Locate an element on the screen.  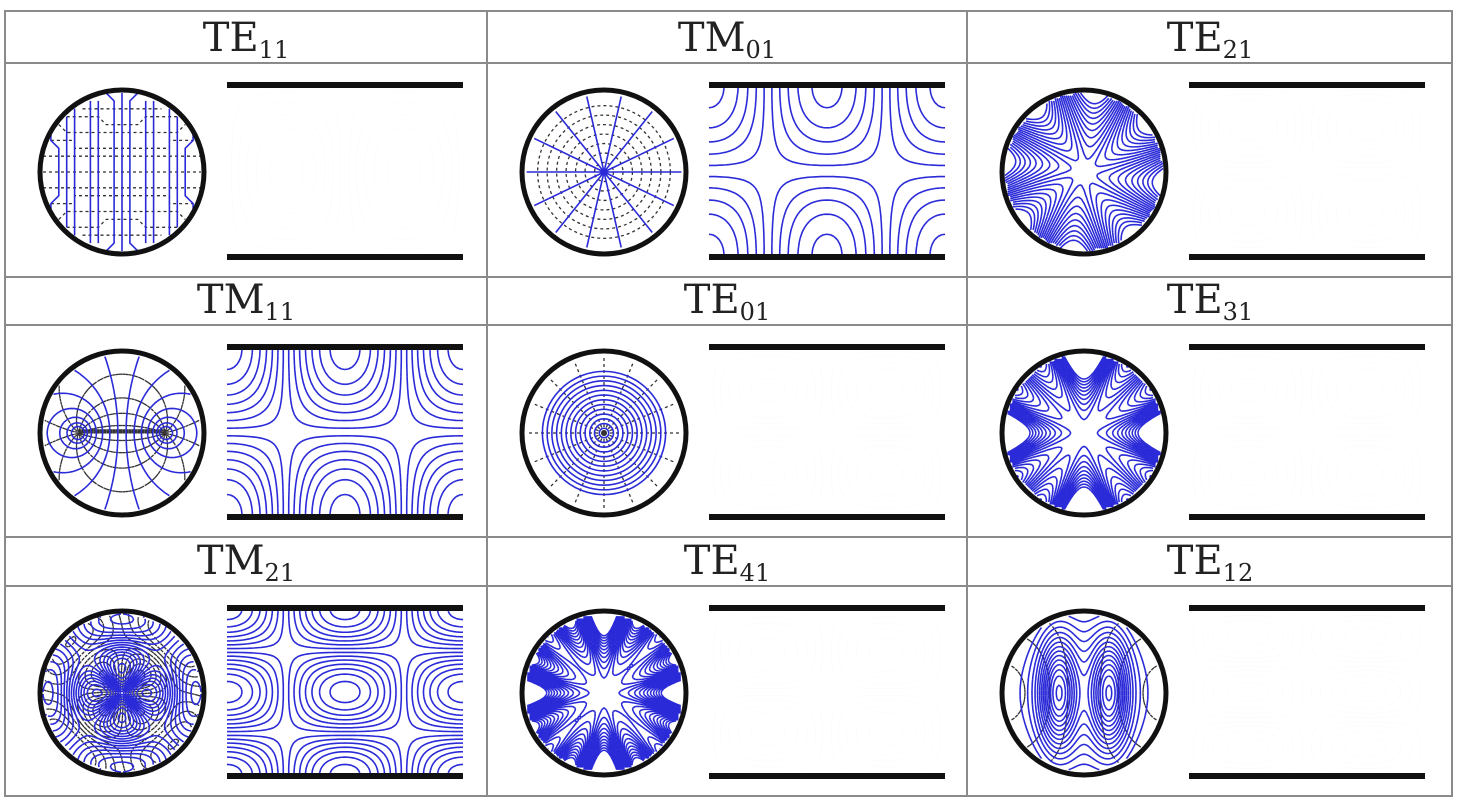
mode-figure-tm21 is located at coordinates (250, 693).